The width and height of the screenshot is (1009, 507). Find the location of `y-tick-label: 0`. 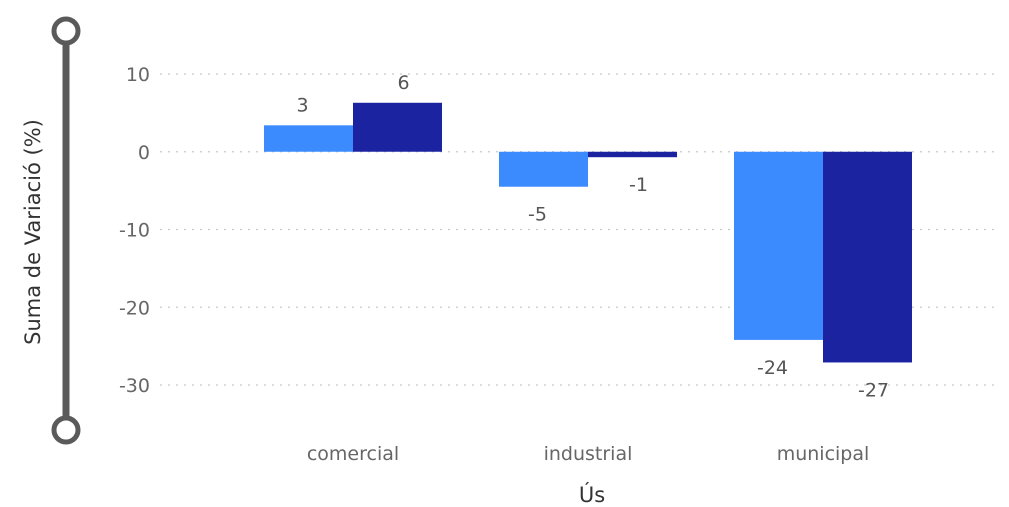

y-tick-label: 0 is located at coordinates (144, 153).